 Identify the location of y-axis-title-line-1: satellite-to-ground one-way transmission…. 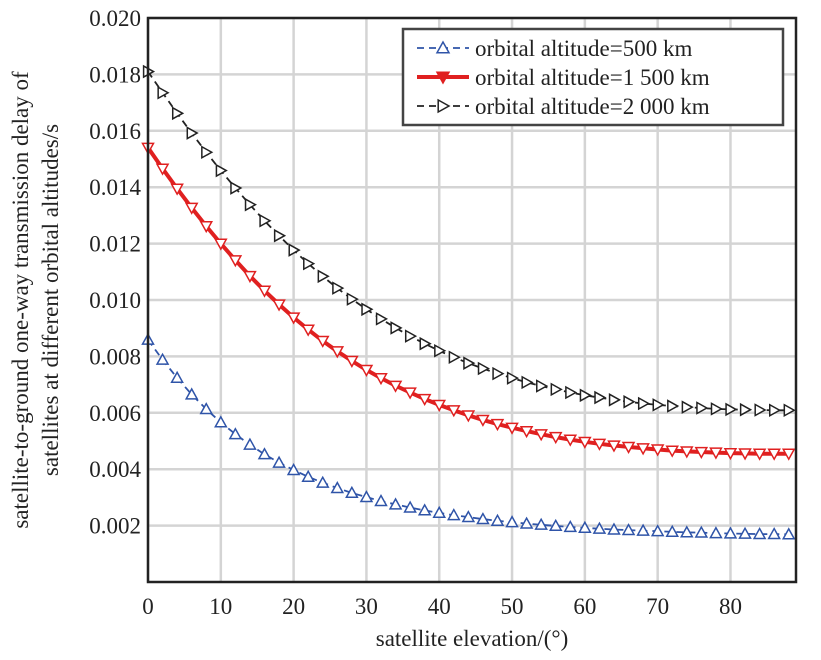
(20, 300).